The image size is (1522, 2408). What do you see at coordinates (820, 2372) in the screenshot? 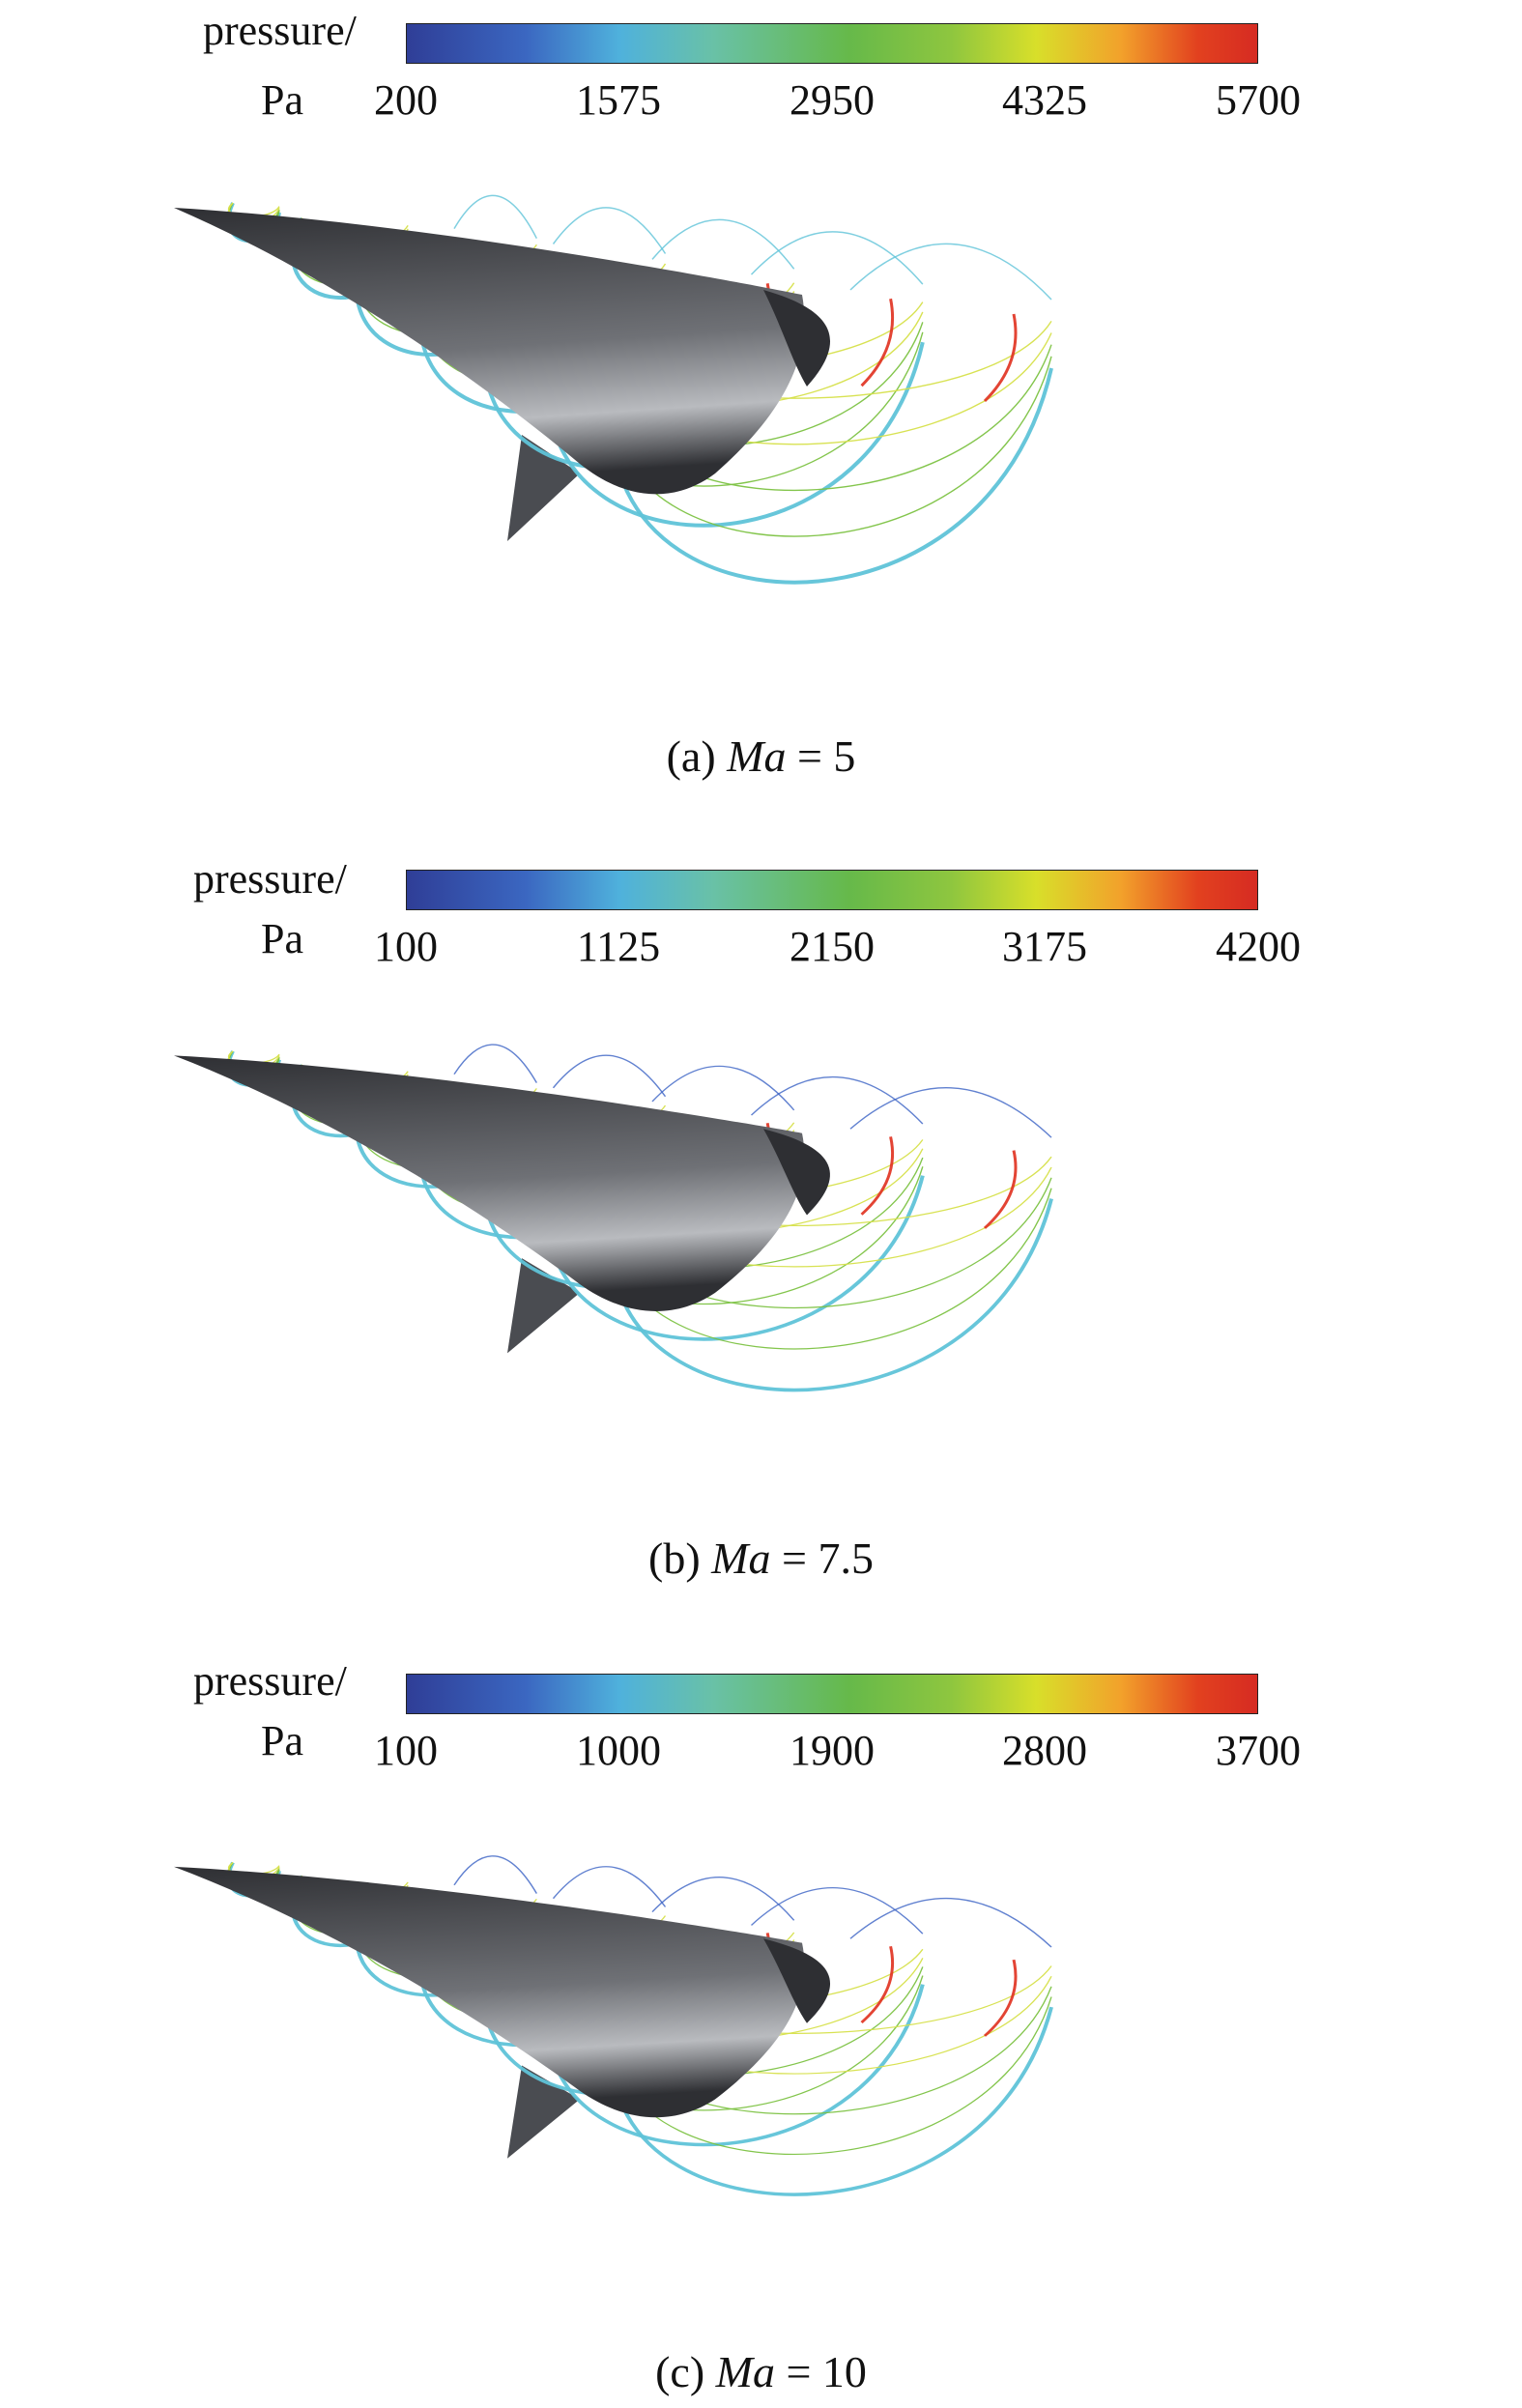
I see `caption-suffix: = 10` at bounding box center [820, 2372].